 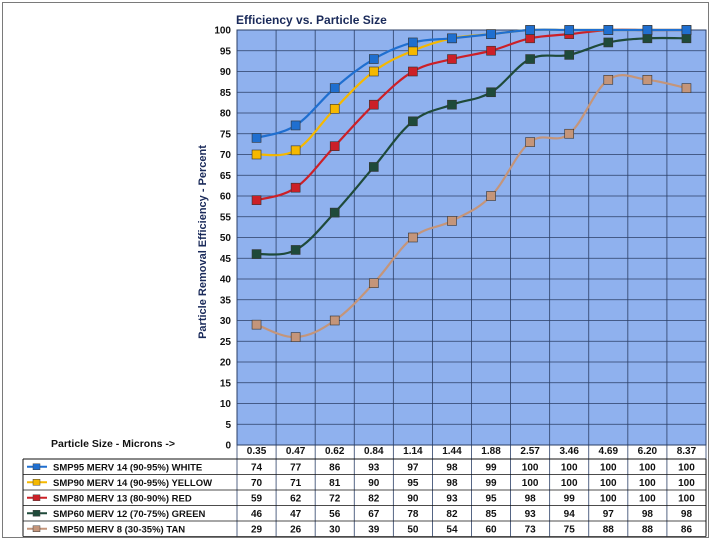 I want to click on table-cell: 90, so click(x=374, y=483).